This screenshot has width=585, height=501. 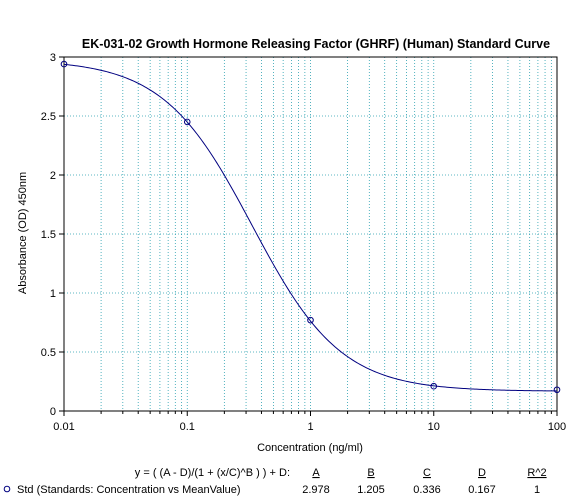 What do you see at coordinates (482, 473) in the screenshot?
I see `fit-header-d: D` at bounding box center [482, 473].